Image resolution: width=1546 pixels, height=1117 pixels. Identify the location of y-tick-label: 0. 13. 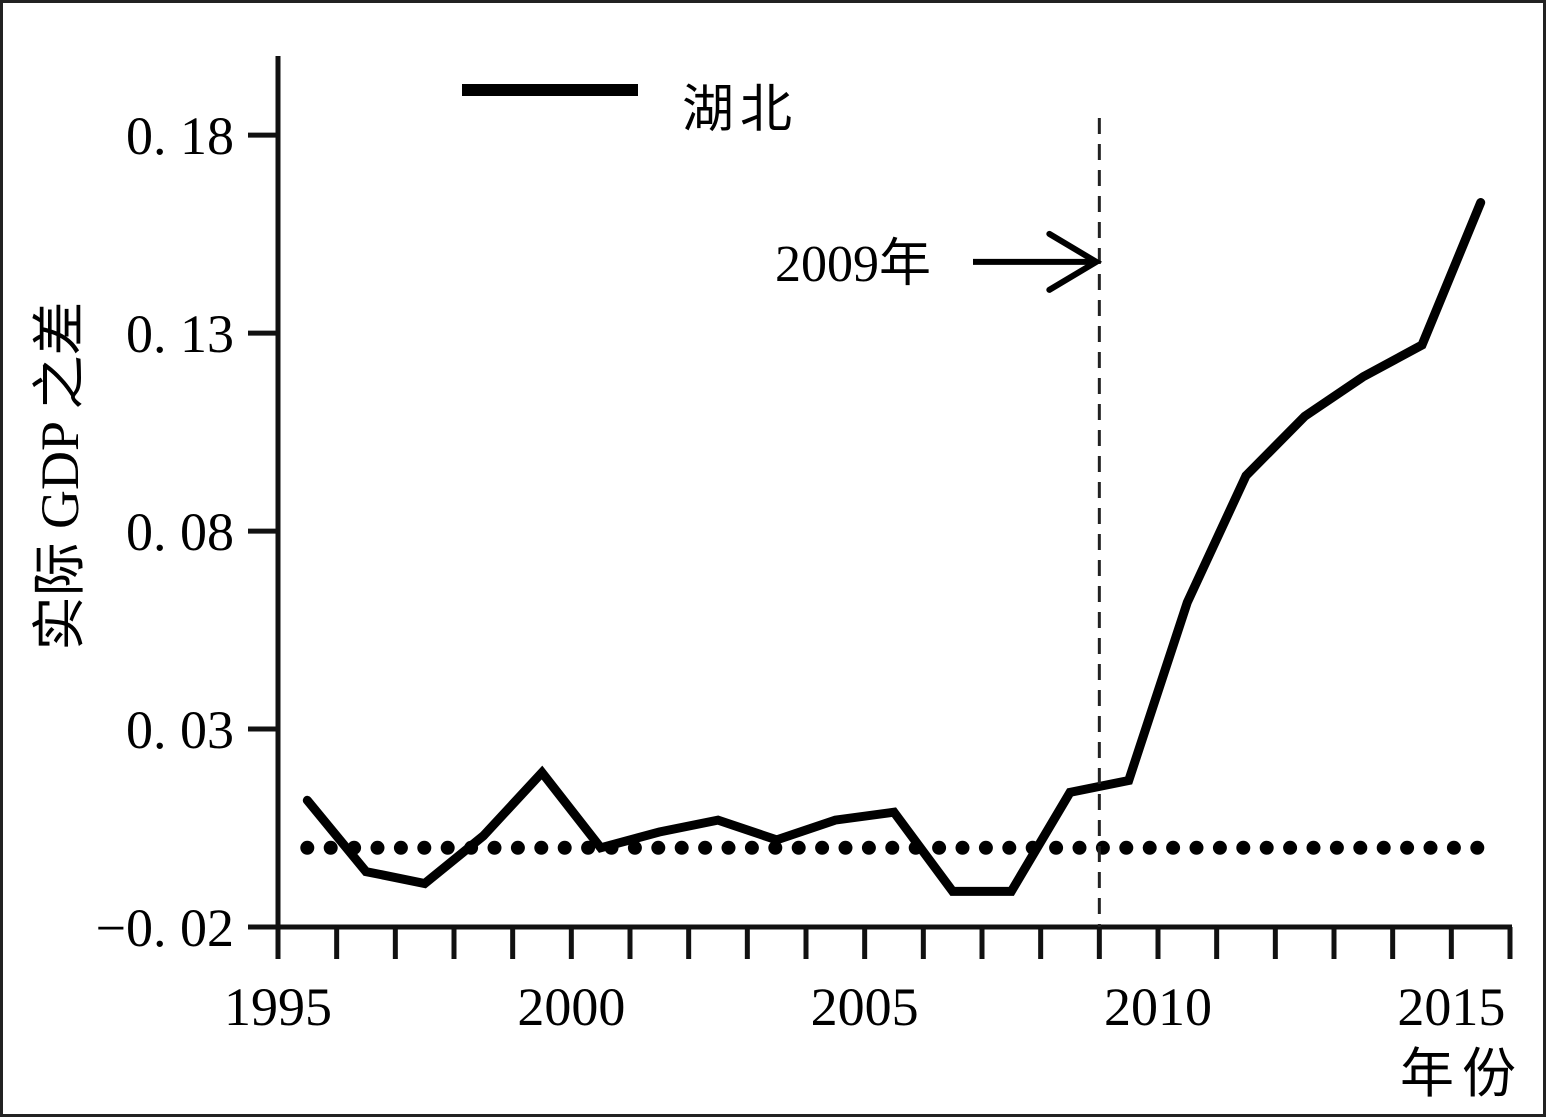
(180, 334).